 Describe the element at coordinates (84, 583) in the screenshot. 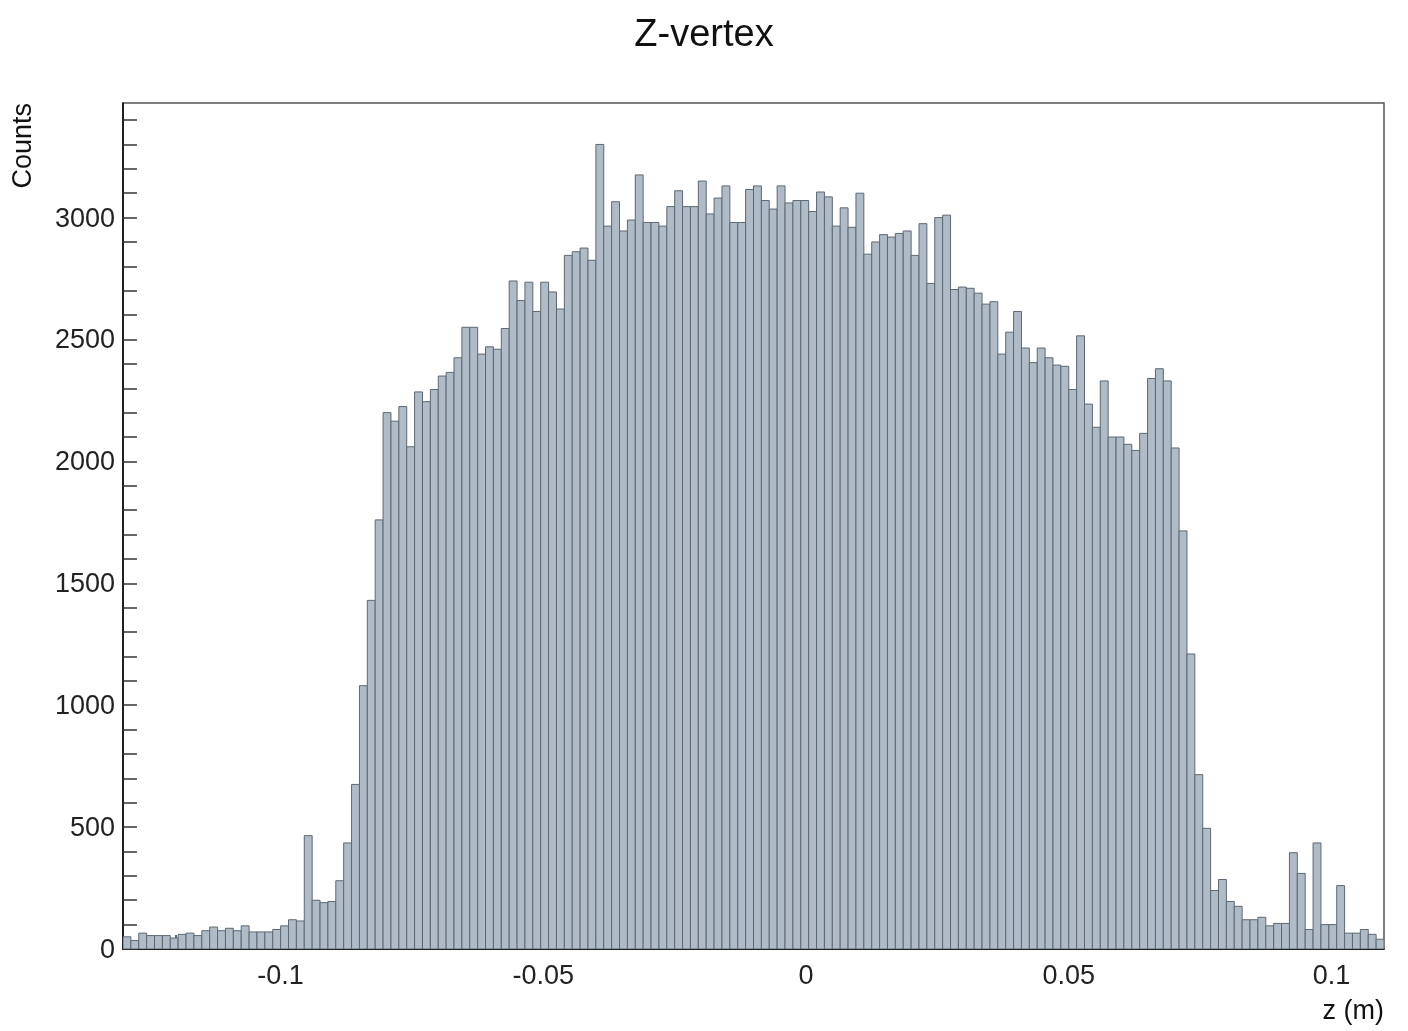

I see `y-tick-label: 1500` at that location.